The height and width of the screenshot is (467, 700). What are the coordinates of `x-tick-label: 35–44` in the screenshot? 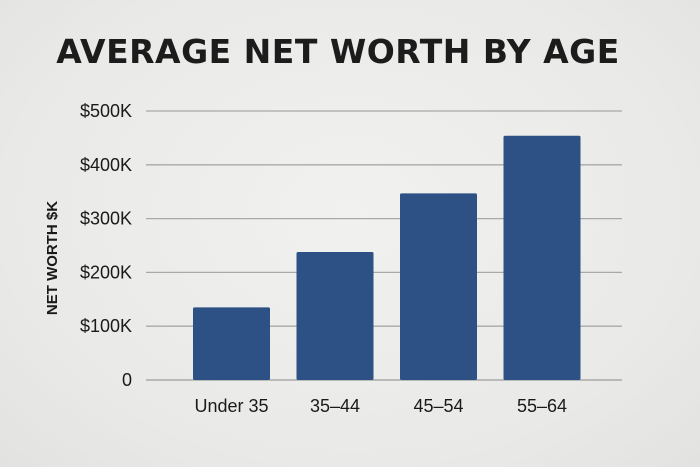 It's located at (335, 406).